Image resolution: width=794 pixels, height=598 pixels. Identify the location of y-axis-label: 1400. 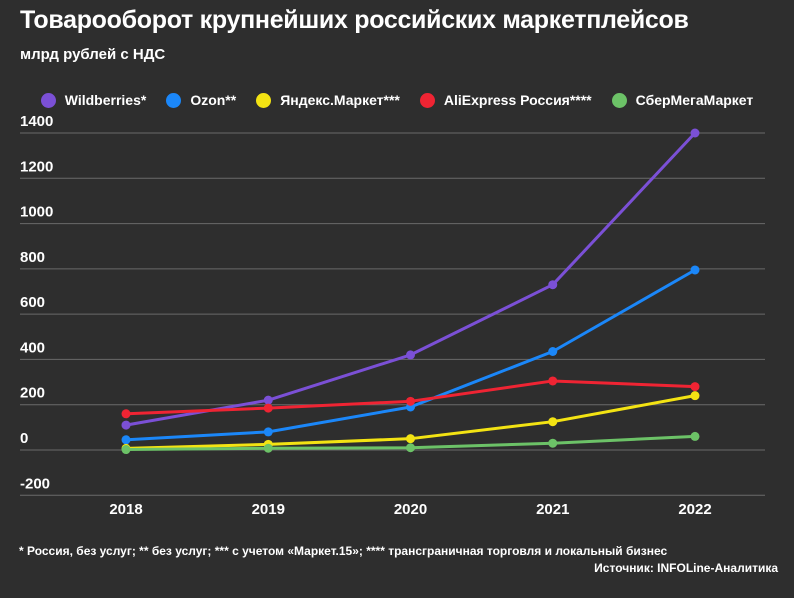
(36, 121).